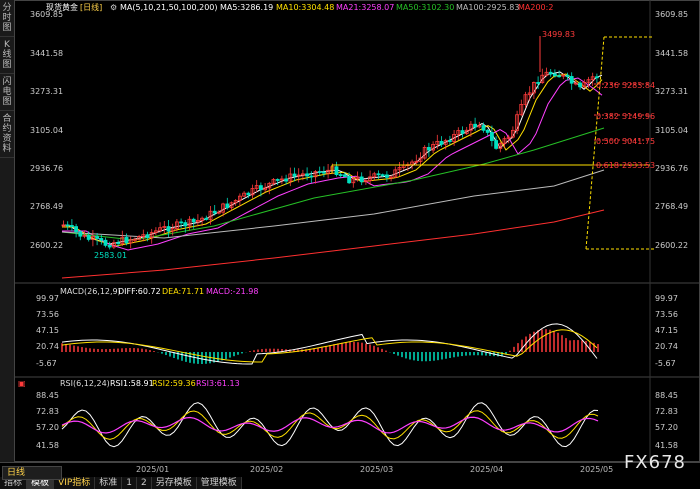  What do you see at coordinates (183, 291) in the screenshot?
I see `macd-dea: DEA:71.71` at bounding box center [183, 291].